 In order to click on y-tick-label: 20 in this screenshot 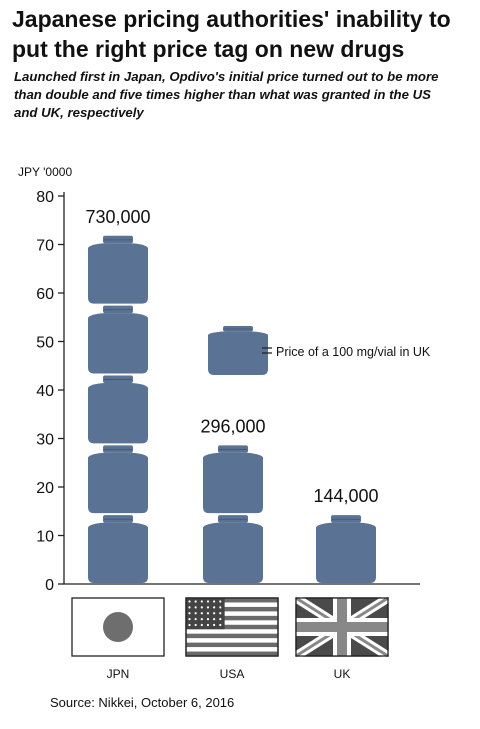, I will do `click(45, 488)`.